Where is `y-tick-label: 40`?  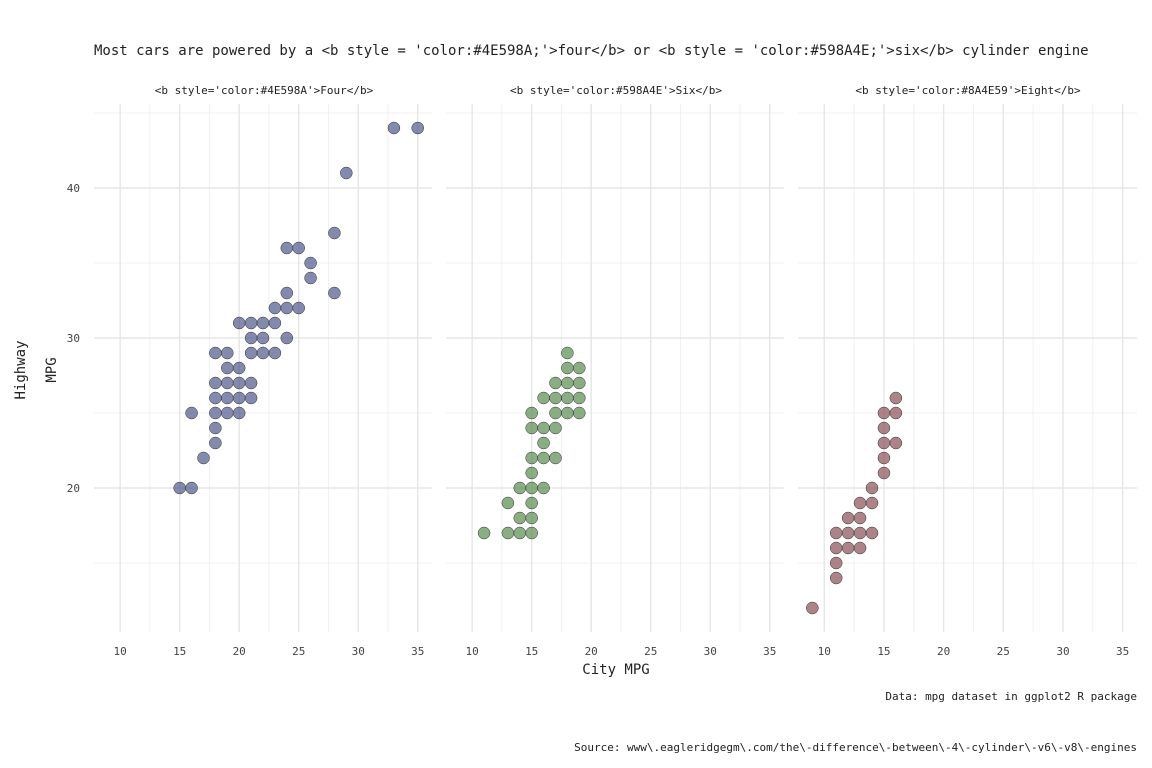 y-tick-label: 40 is located at coordinates (73, 188).